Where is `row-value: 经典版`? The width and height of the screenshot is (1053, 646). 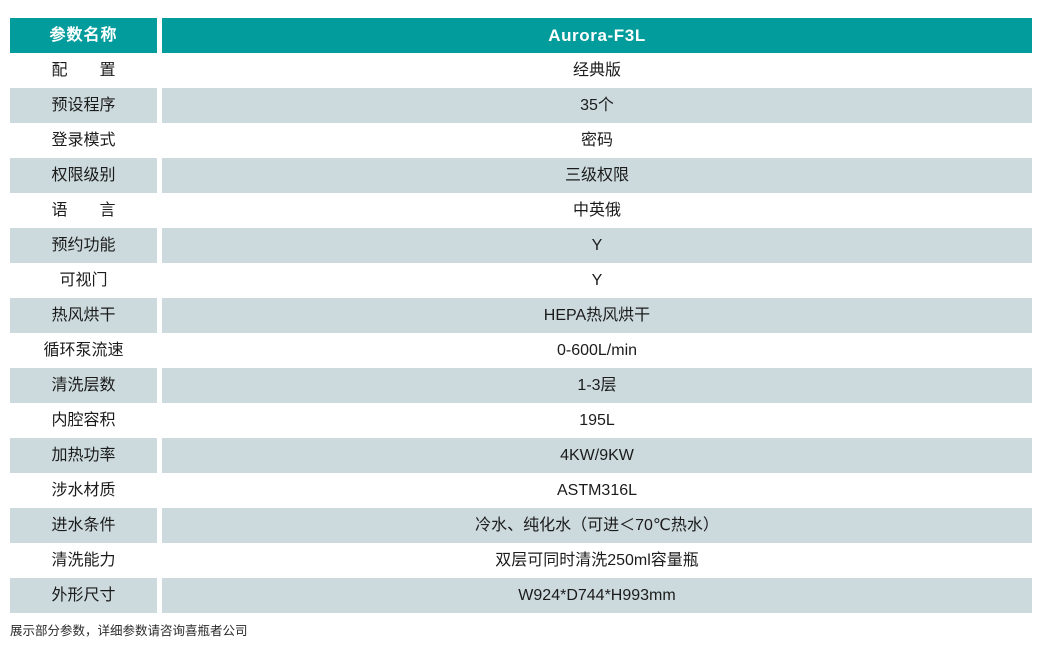
row-value: 经典版 is located at coordinates (597, 70).